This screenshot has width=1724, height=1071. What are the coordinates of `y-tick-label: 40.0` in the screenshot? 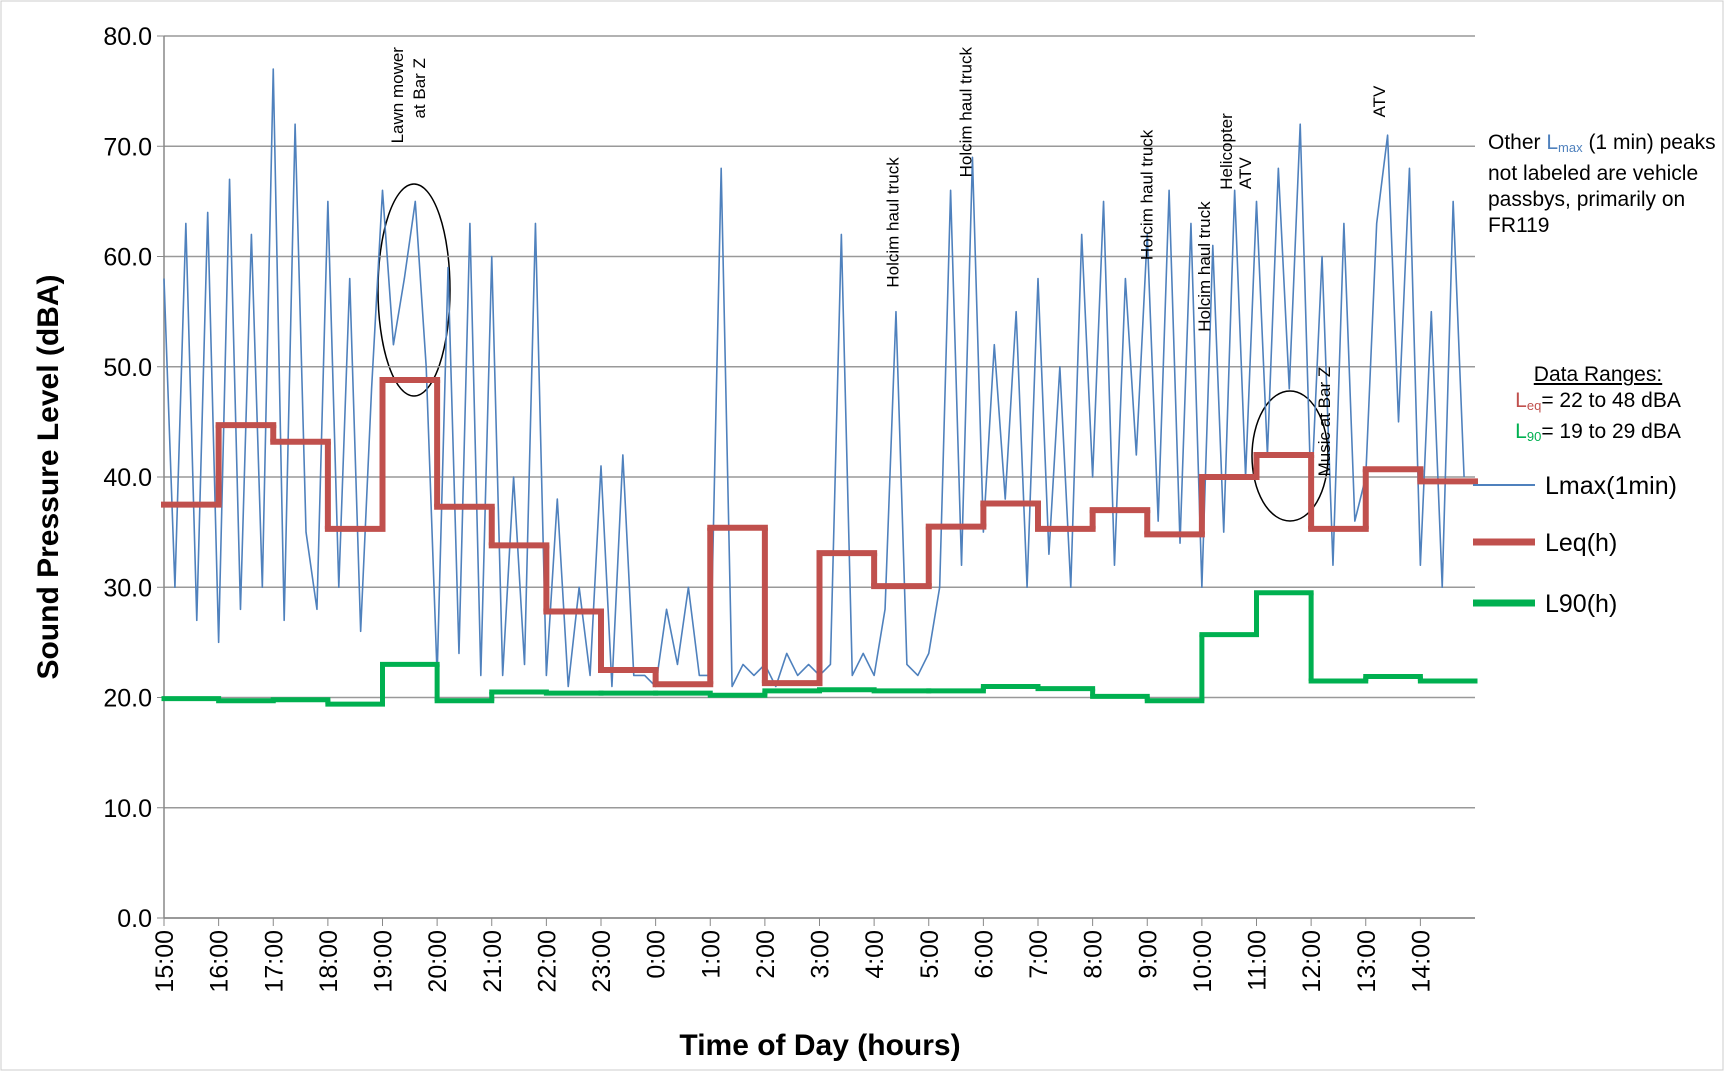 It's located at (127, 478).